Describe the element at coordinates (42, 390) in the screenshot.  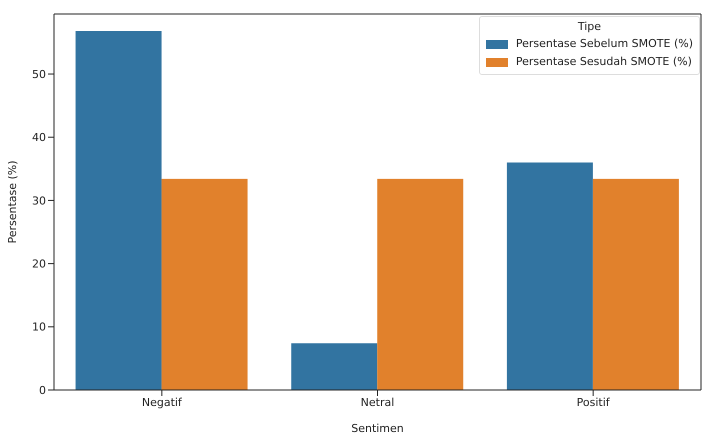
I see `y-tick-label: 0` at that location.